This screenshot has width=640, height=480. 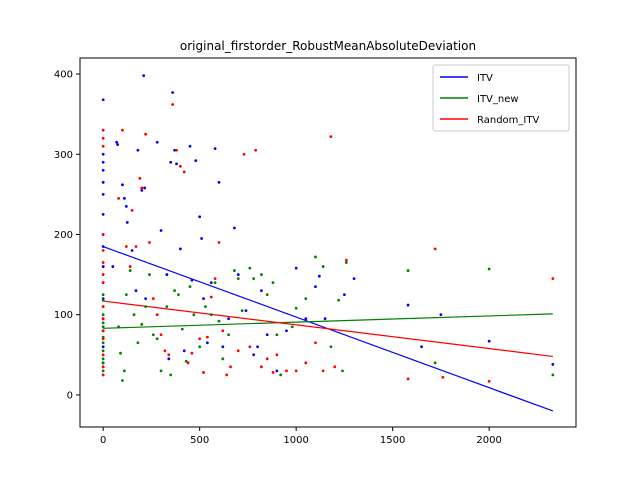 I want to click on x-tick-label: 1000, so click(x=295, y=440).